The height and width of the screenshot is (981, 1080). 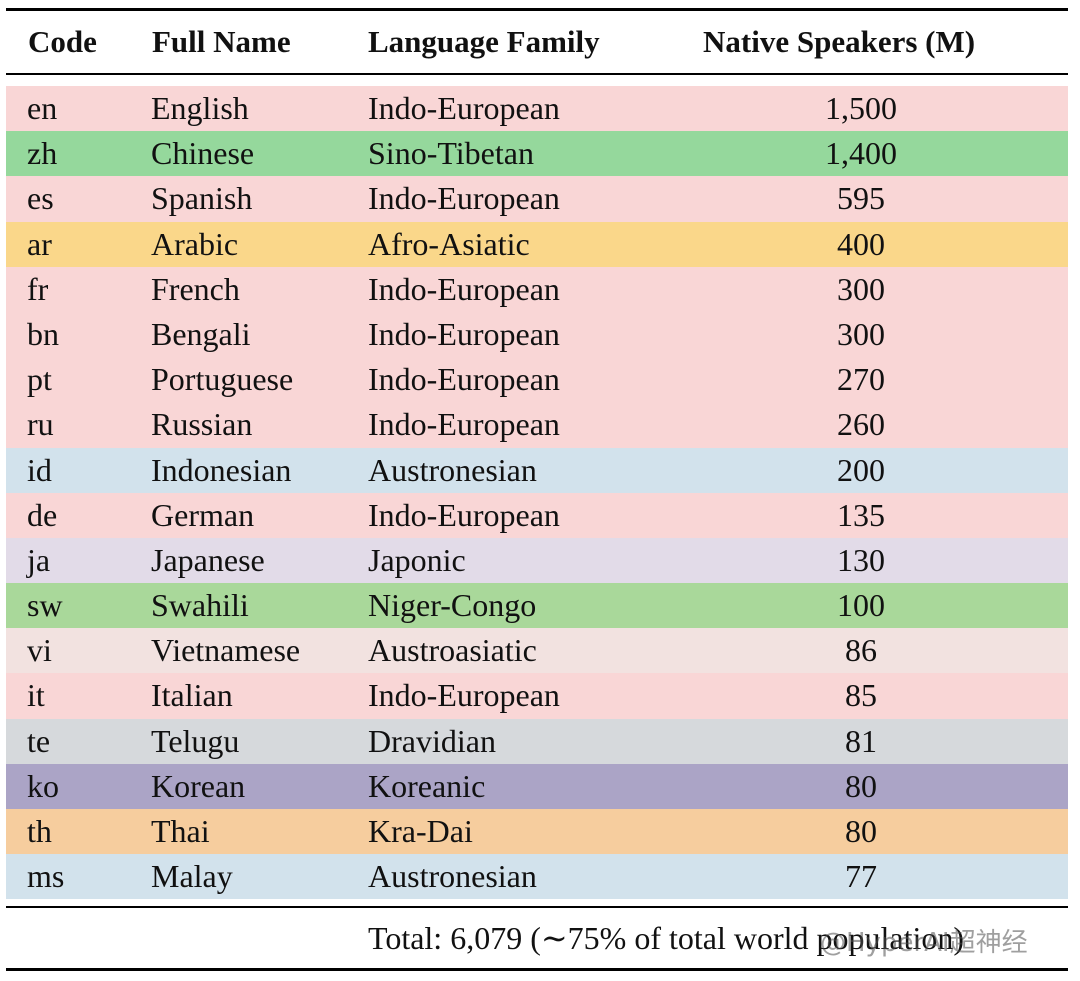 I want to click on table-row: id Indonesian Austronesian 200, so click(x=537, y=470).